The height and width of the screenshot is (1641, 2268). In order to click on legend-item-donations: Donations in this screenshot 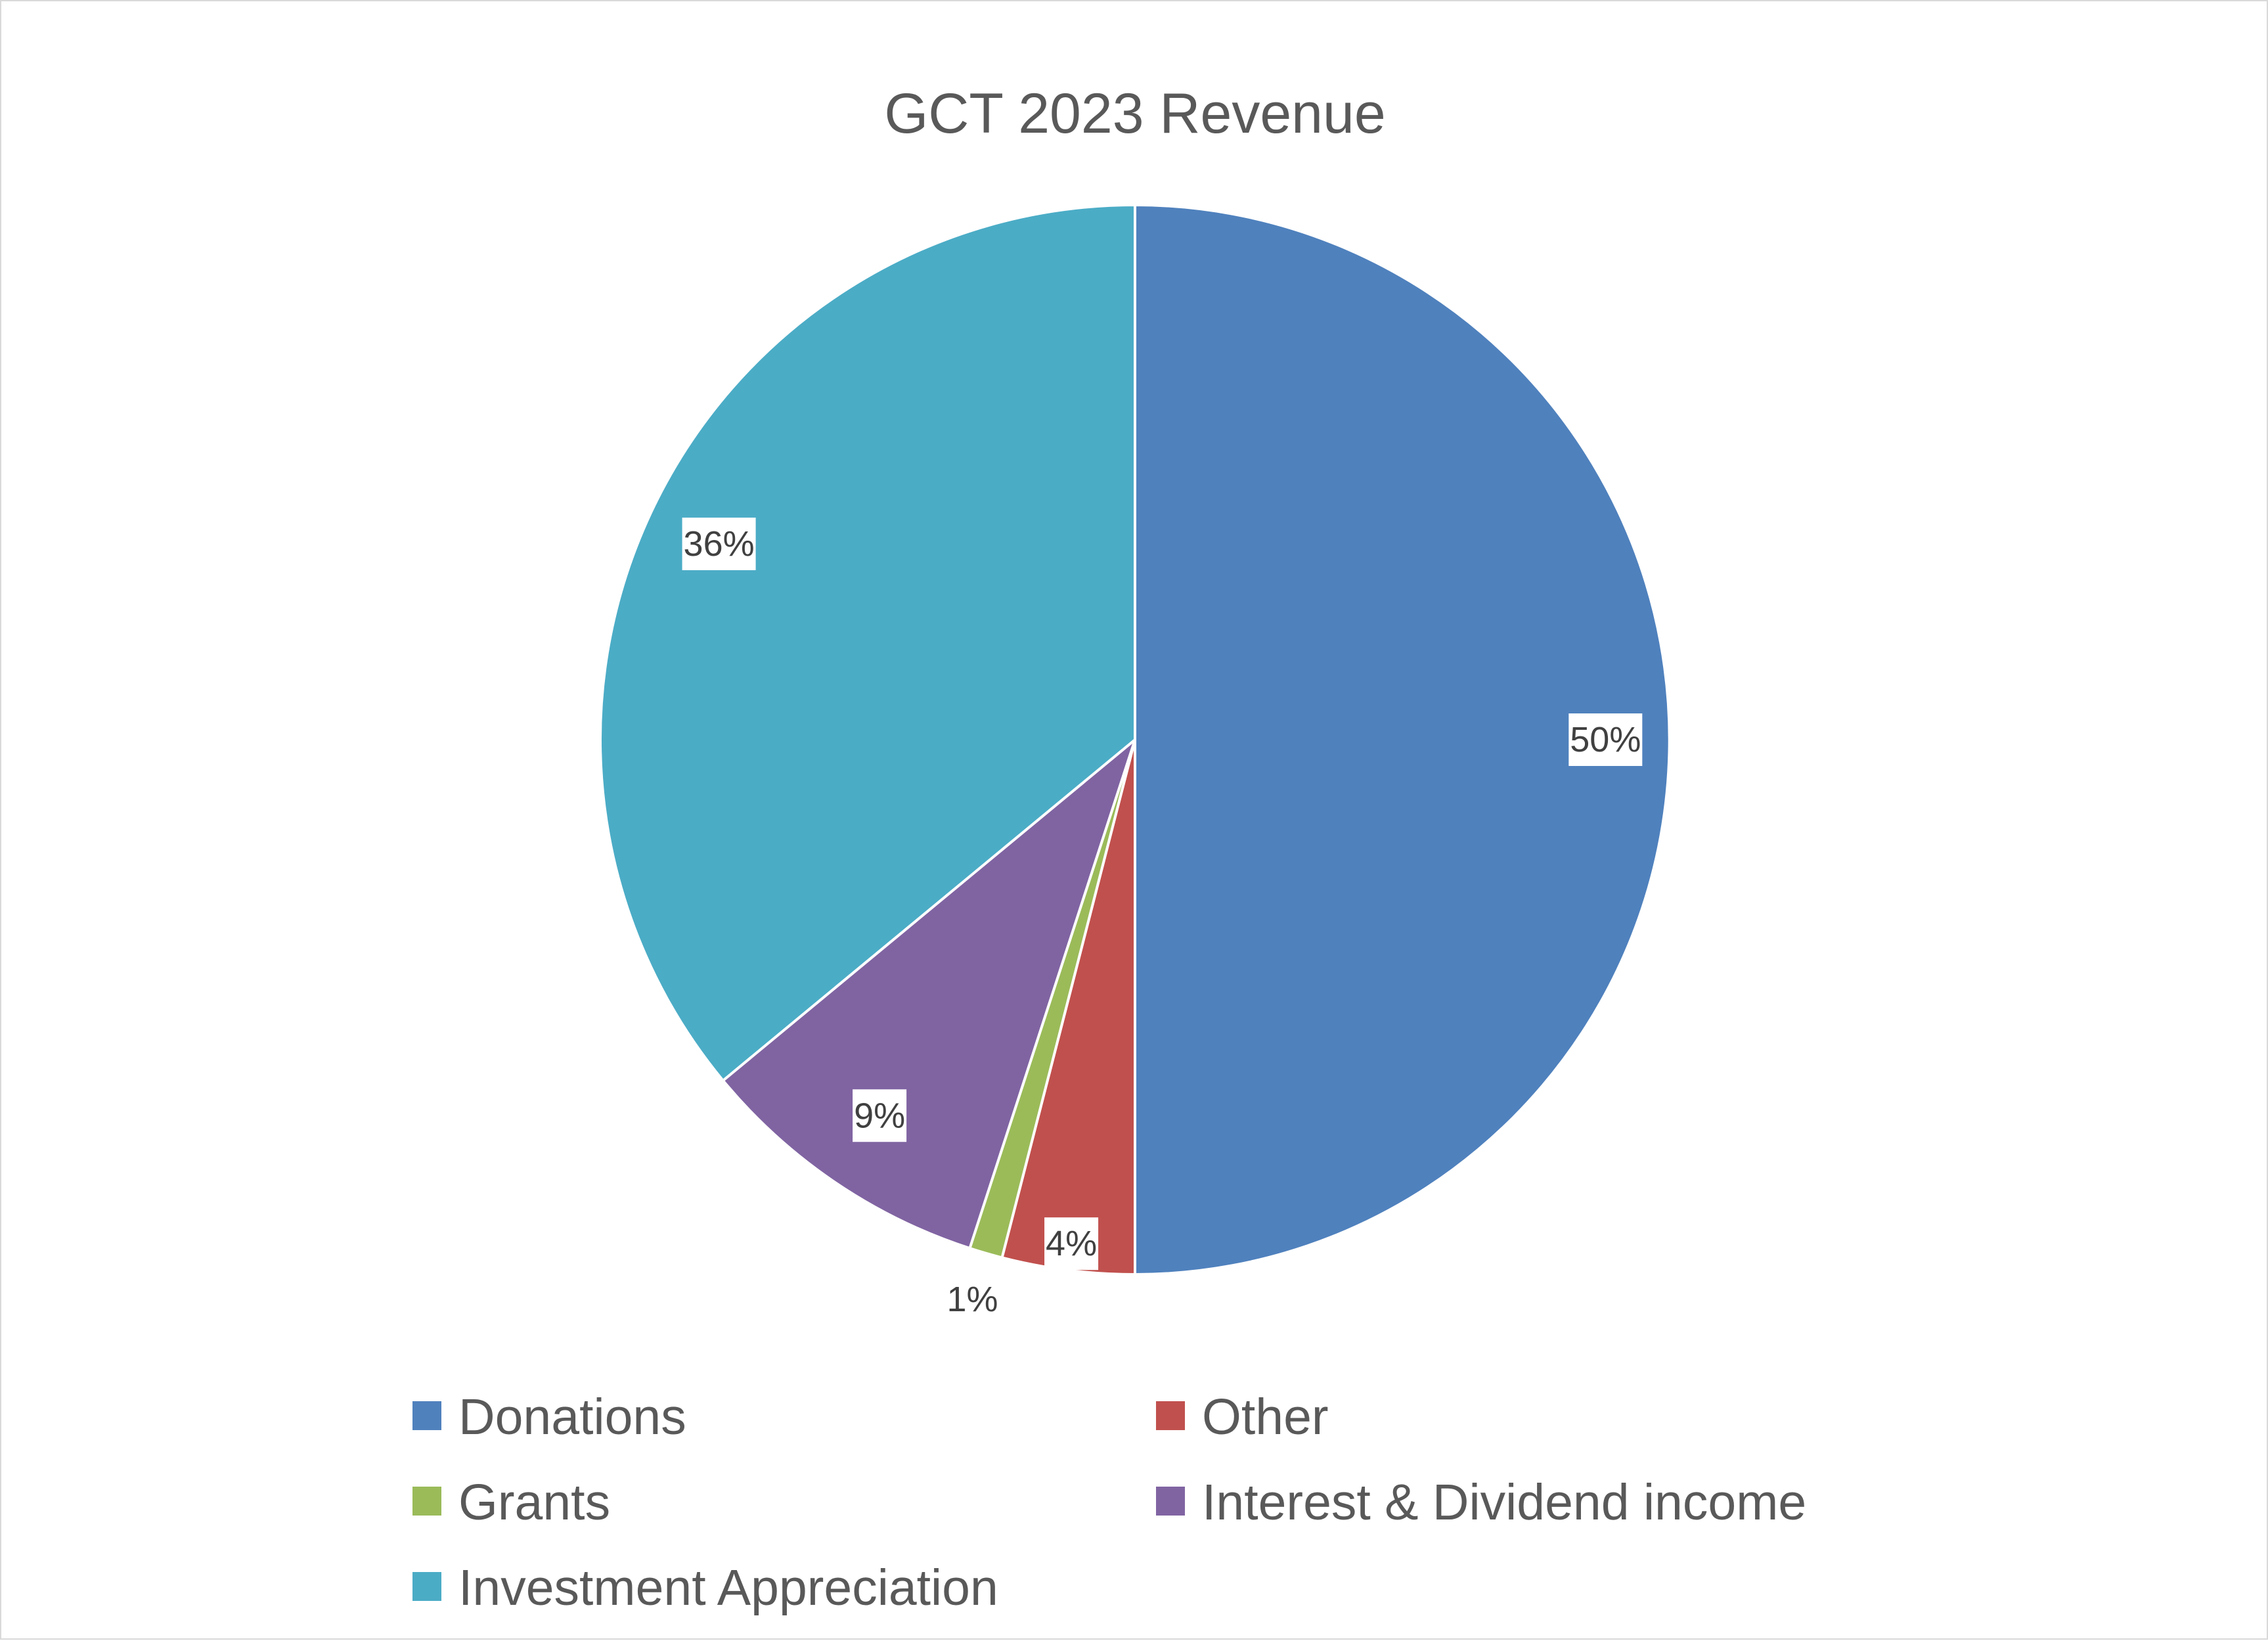, I will do `click(549, 1417)`.